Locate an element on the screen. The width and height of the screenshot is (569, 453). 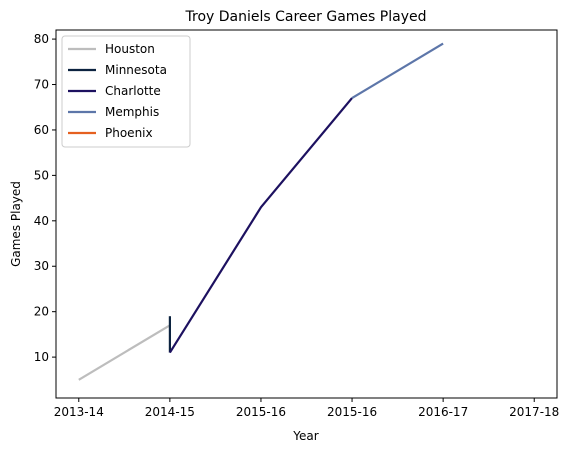
legend-label-phoenix: Phoenix is located at coordinates (129, 133).